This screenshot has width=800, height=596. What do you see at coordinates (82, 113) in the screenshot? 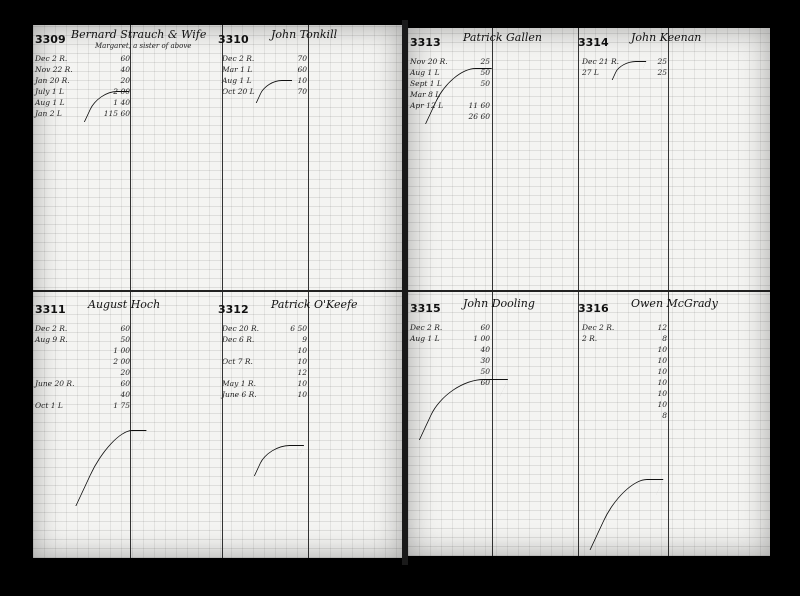
I see `ledger-row: Jan 2 L 115 60` at bounding box center [82, 113].